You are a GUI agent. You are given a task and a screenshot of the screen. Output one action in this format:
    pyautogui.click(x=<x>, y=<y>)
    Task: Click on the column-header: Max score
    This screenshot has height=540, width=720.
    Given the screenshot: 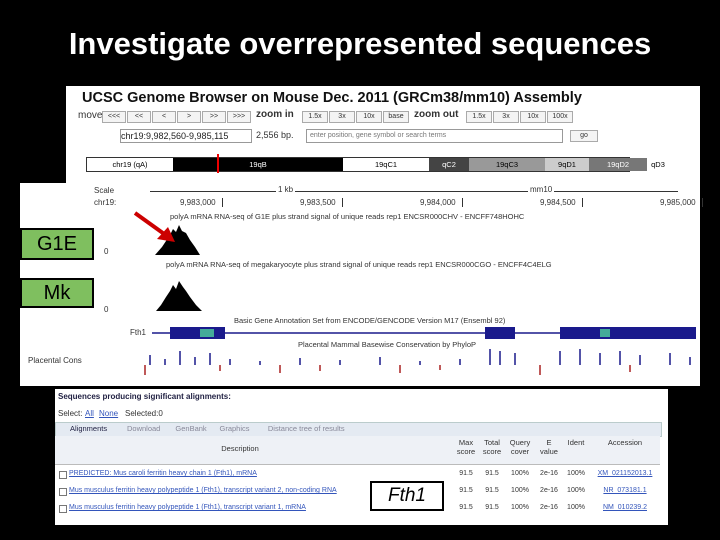 What is the action you would take?
    pyautogui.click(x=466, y=447)
    